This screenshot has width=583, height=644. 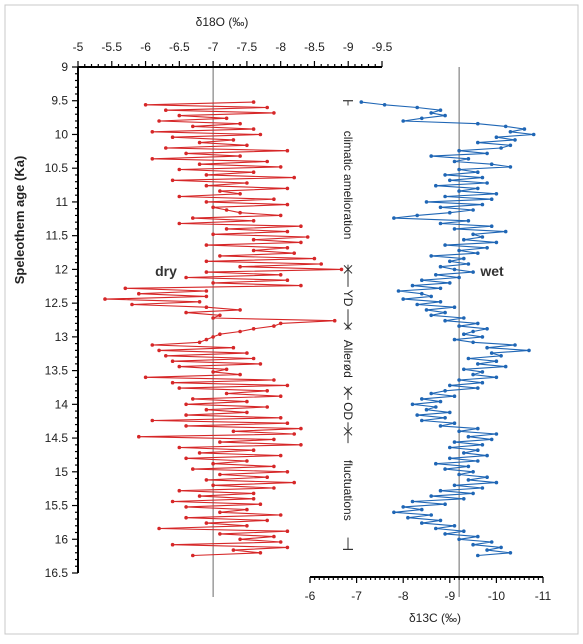 I want to click on top-tick-label: -5.5, so click(x=111, y=47).